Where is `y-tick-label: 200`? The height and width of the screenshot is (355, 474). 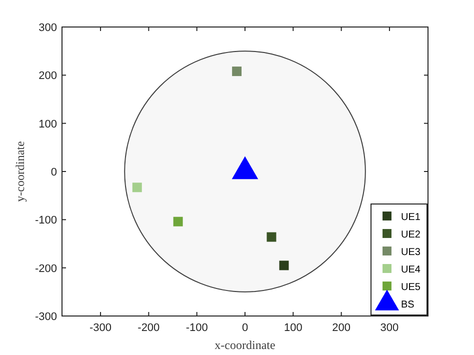
y-tick-label: 200 is located at coordinates (47, 76).